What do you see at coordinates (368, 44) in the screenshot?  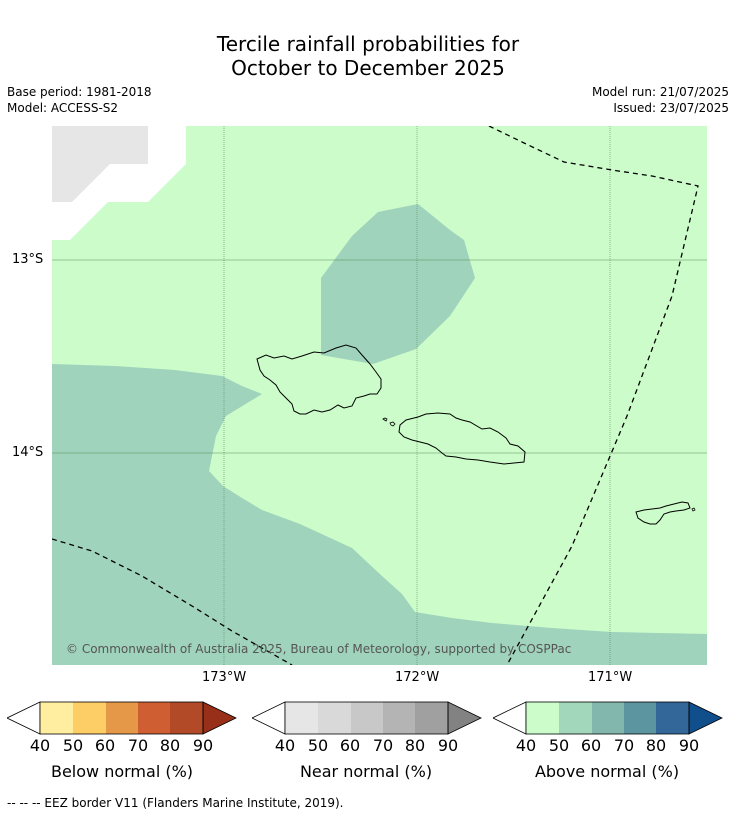 I see `map-title-line-1: Tercile rainfall probabilities for` at bounding box center [368, 44].